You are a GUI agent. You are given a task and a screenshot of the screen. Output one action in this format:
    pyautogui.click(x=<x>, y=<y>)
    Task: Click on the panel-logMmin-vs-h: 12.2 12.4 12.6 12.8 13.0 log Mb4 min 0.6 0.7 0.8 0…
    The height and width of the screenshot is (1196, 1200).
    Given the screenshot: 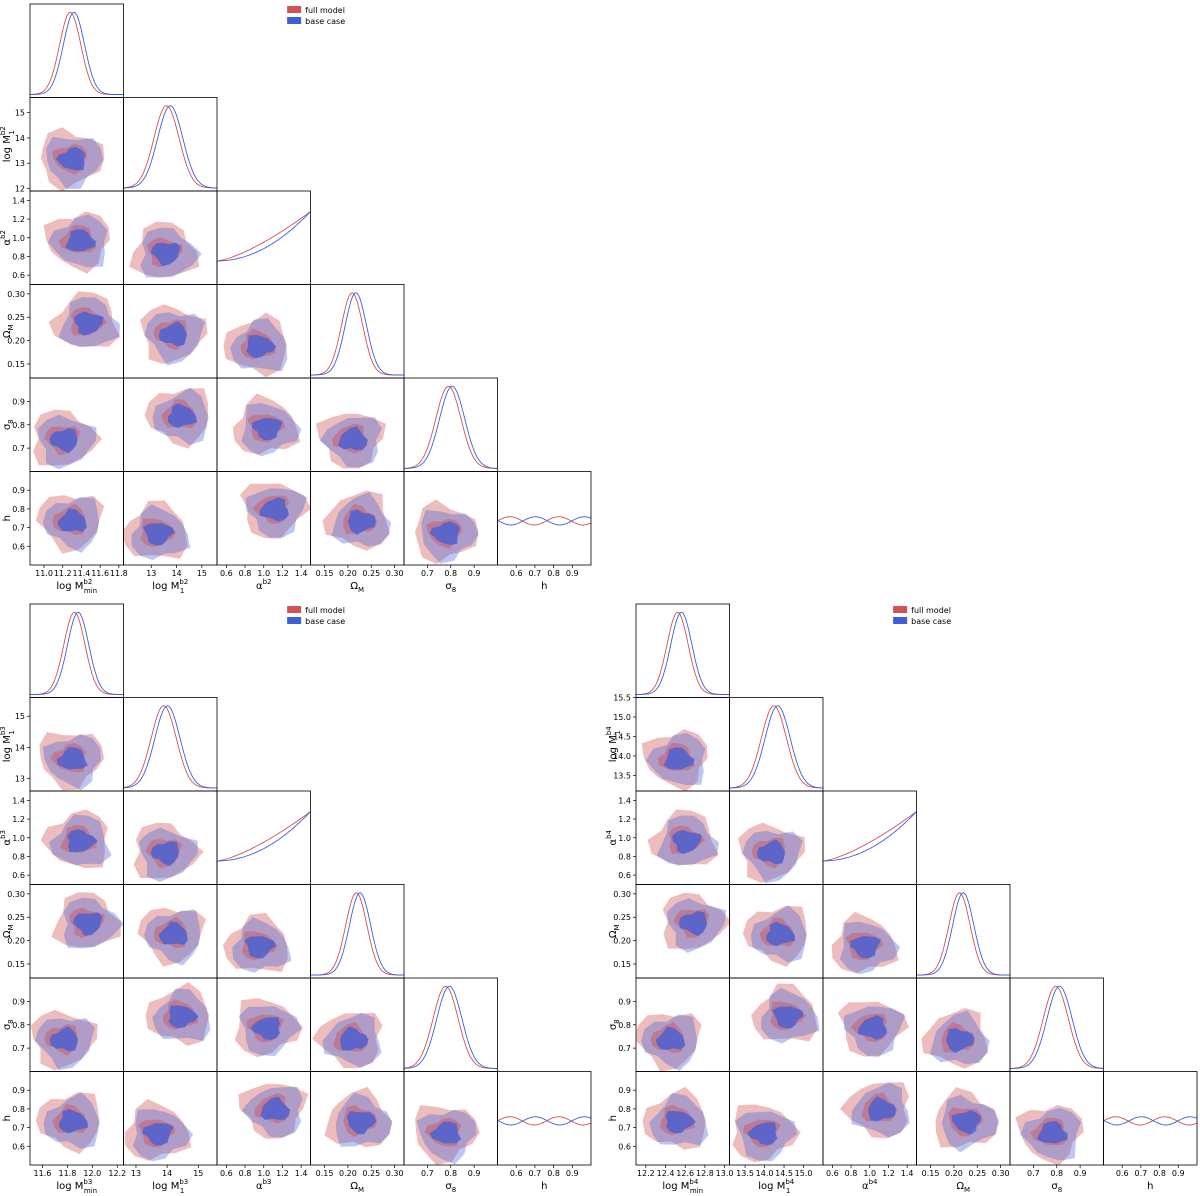 What is the action you would take?
    pyautogui.click(x=671, y=1133)
    